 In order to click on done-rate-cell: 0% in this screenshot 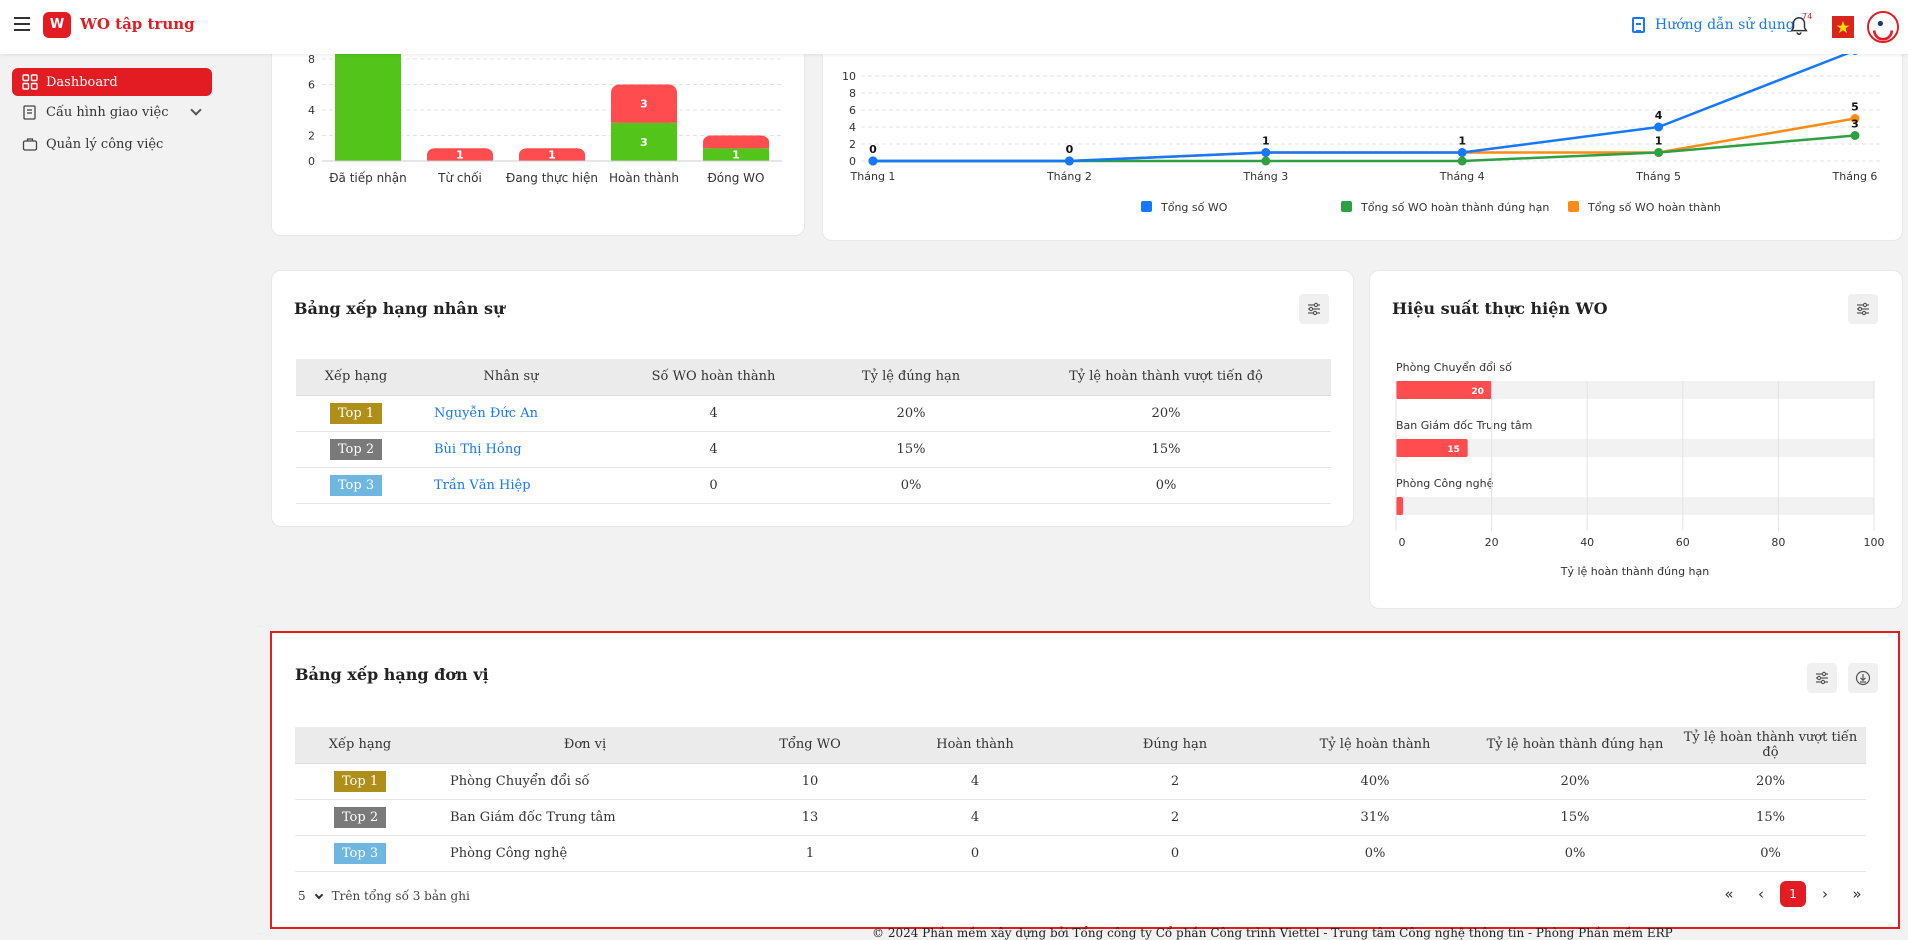, I will do `click(1375, 853)`.